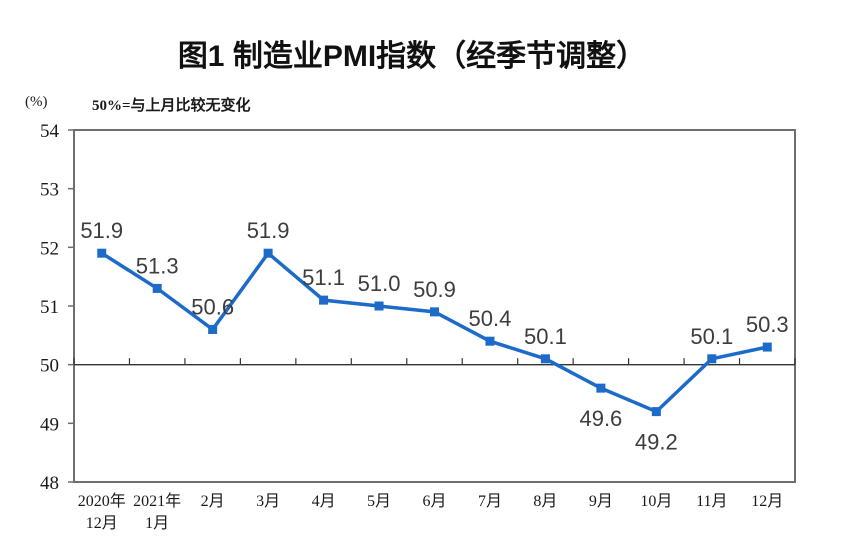 The height and width of the screenshot is (559, 848). What do you see at coordinates (49, 307) in the screenshot?
I see `y-tick-label: 51` at bounding box center [49, 307].